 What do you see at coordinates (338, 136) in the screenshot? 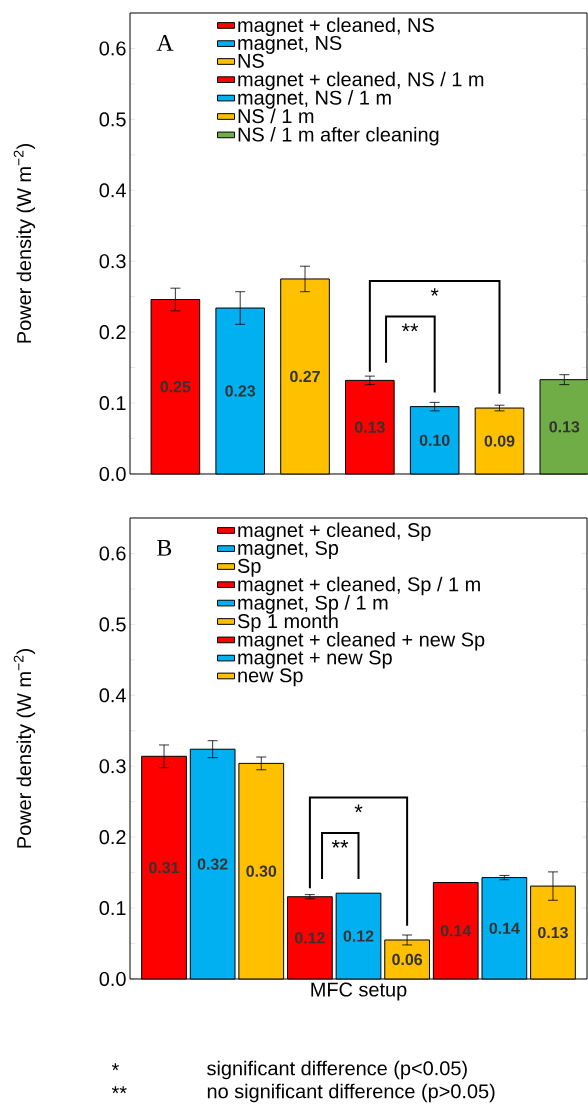
I see `legend-label: NS / 1 m after cleaning` at bounding box center [338, 136].